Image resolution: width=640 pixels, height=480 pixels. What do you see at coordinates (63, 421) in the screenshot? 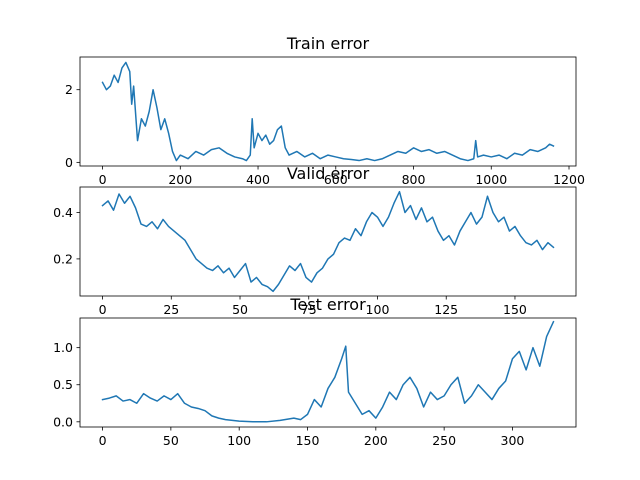
I see `y-tick-label: 0.0` at bounding box center [63, 421].